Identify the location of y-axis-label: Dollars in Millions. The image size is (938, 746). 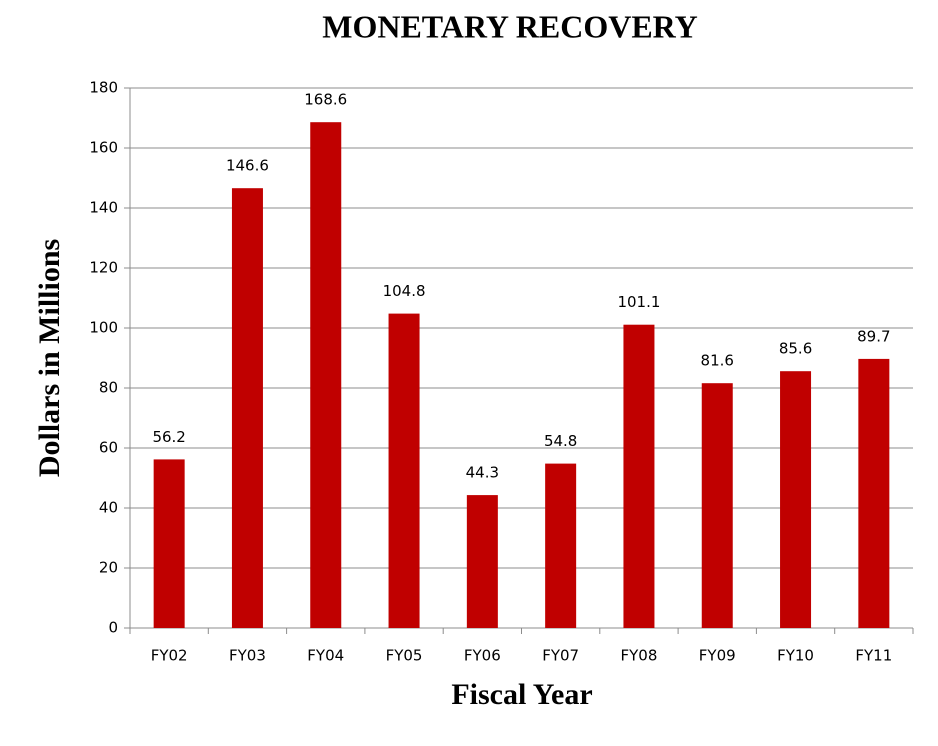
(49, 358).